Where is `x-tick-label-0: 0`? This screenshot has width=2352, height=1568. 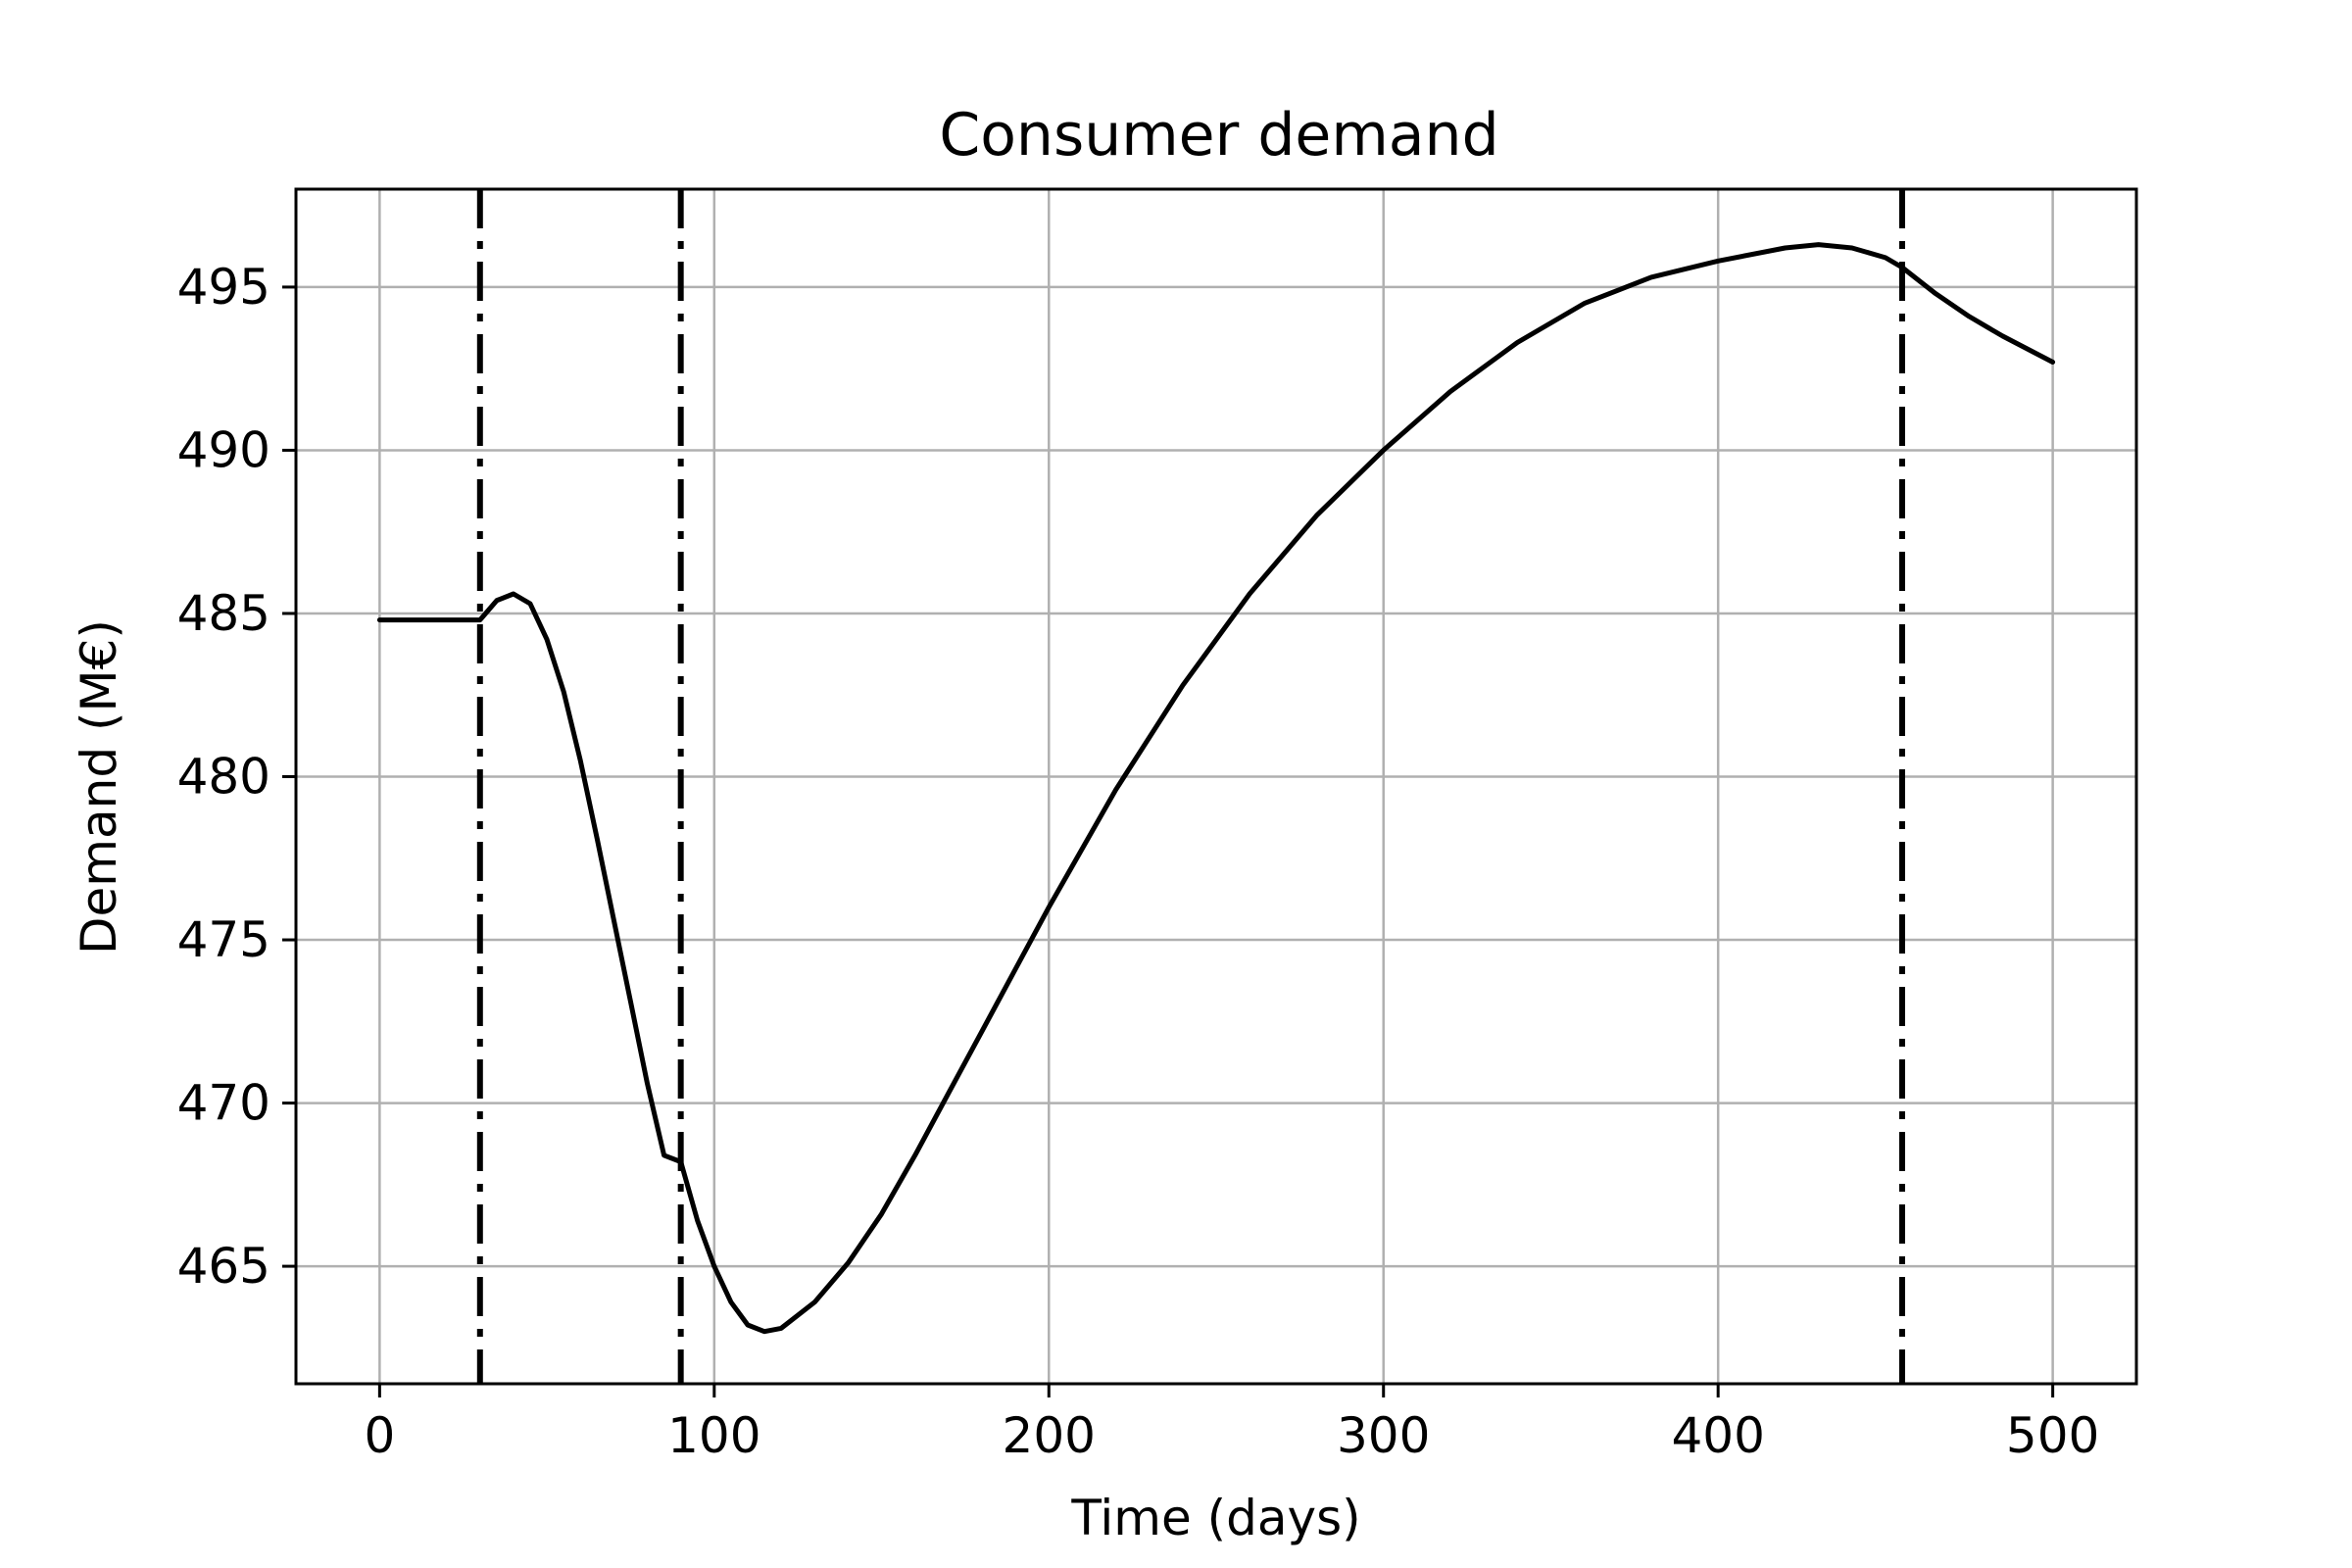
x-tick-label-0: 0 is located at coordinates (379, 1435).